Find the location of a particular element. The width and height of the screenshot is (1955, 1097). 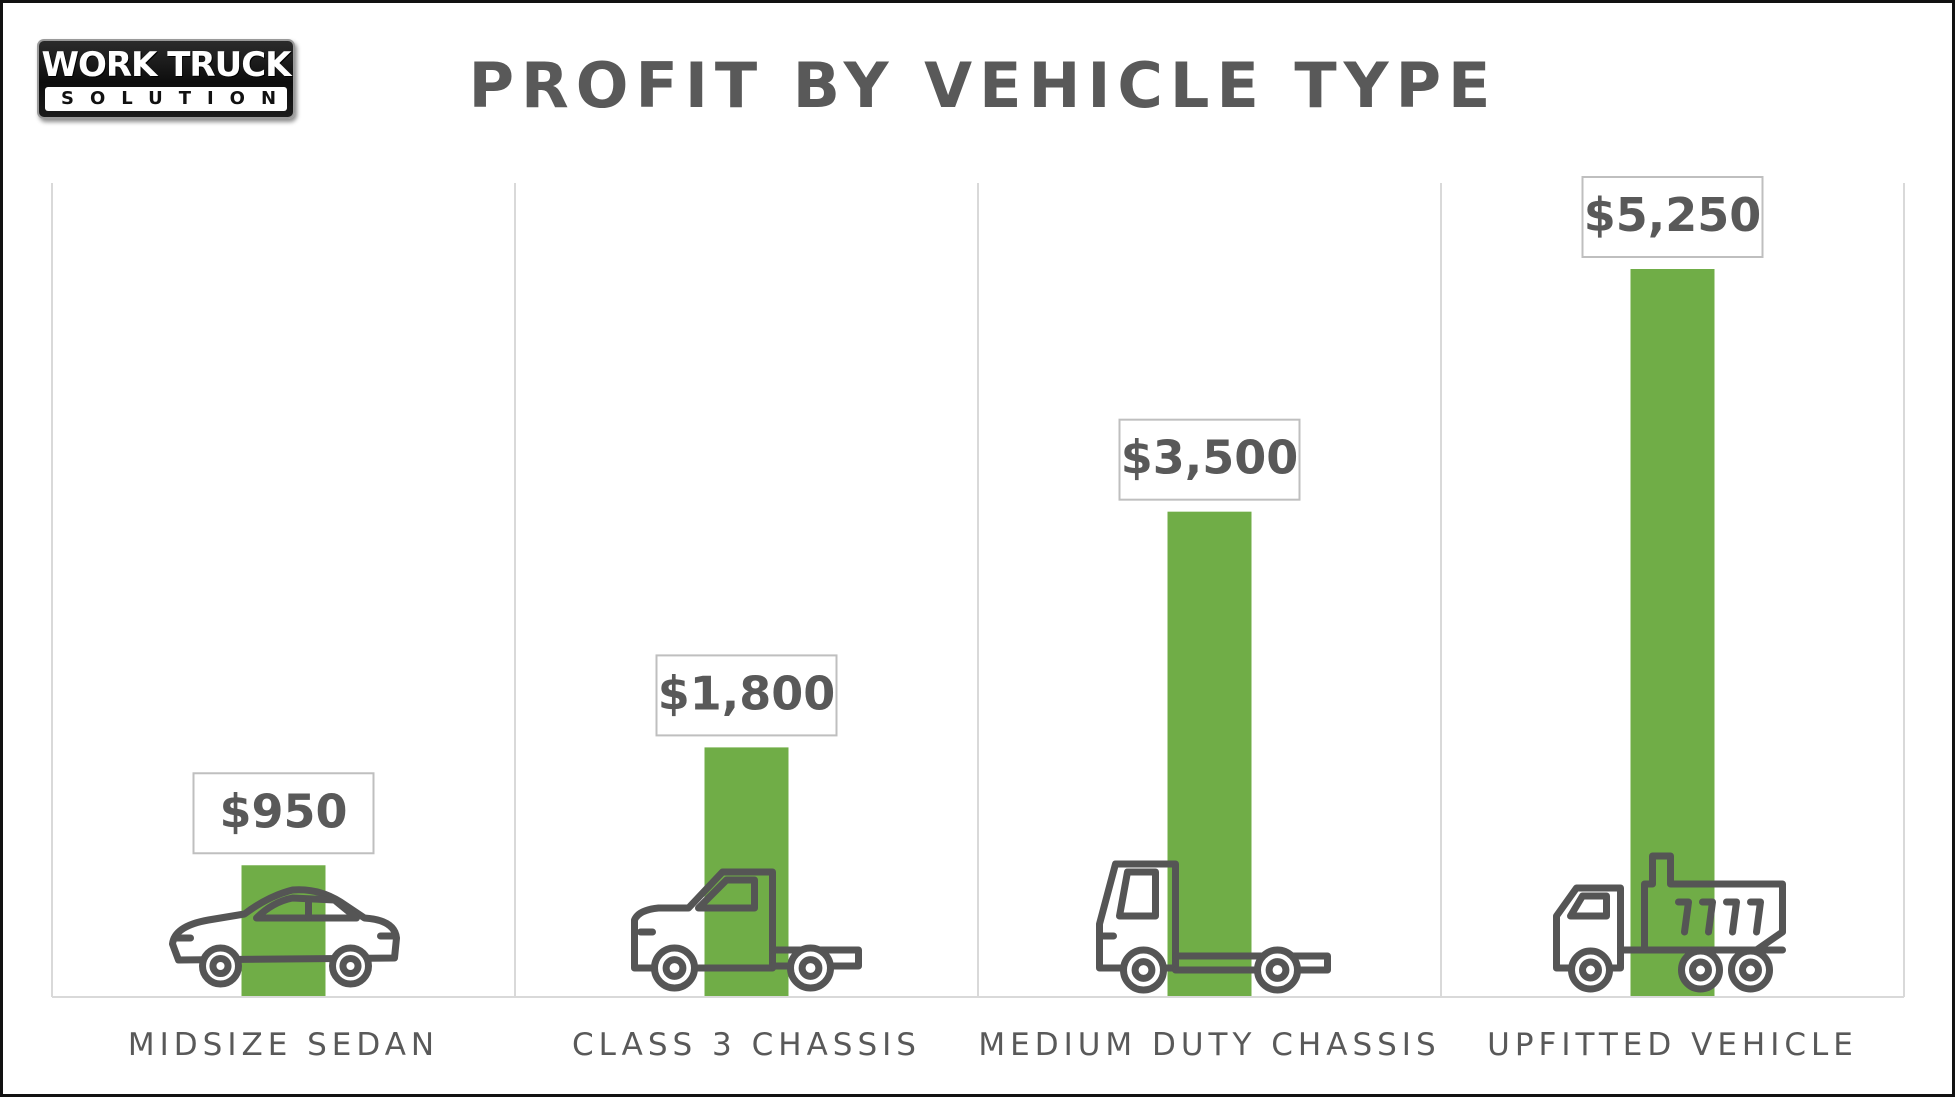

pickup-chassis-icon is located at coordinates (746, 930).